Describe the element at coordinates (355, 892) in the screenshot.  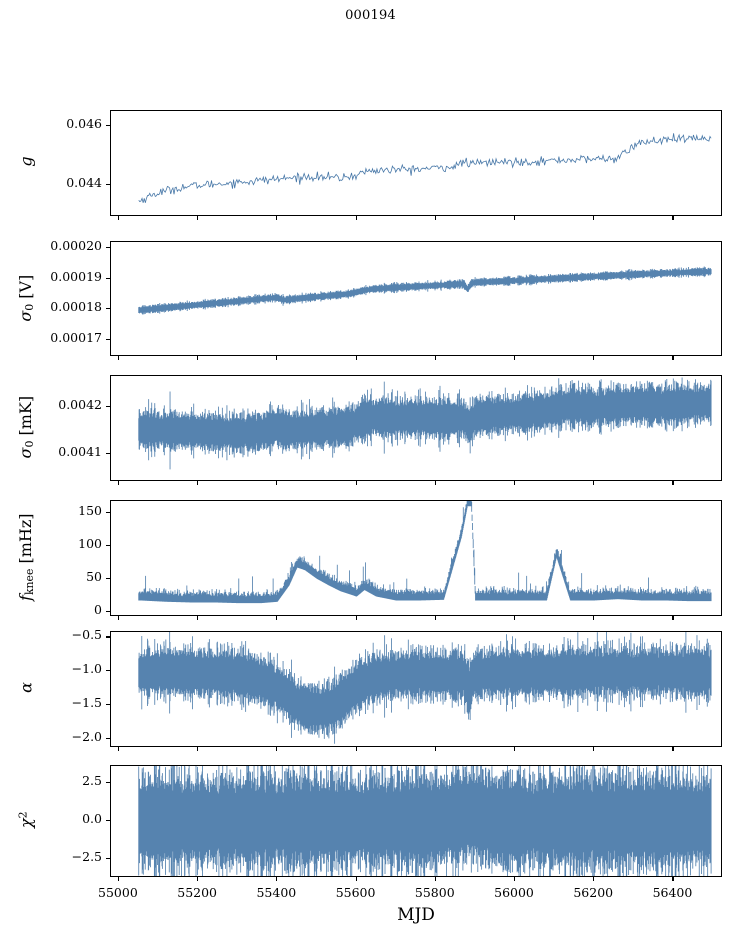
I see `xtick-label: 55600` at that location.